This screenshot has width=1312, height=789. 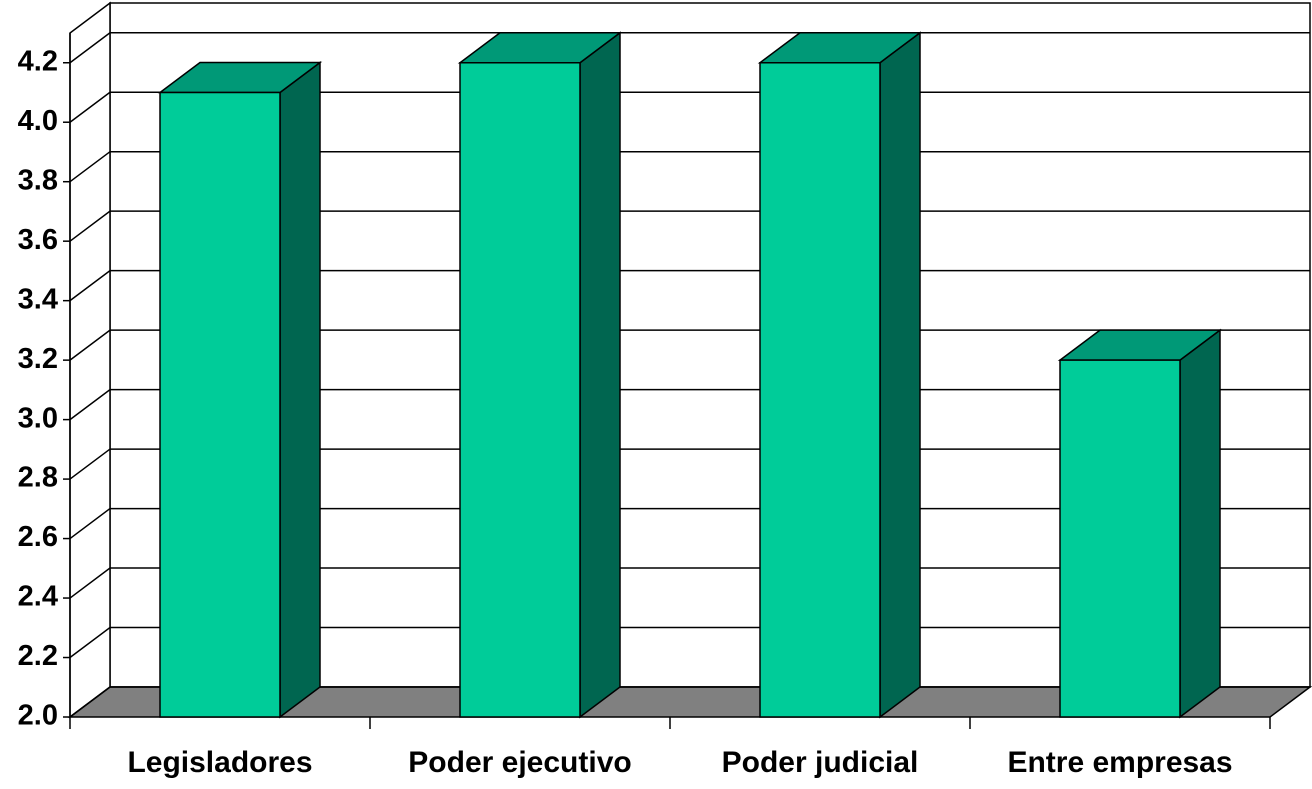 What do you see at coordinates (38, 418) in the screenshot?
I see `y-tick-label: 3.0` at bounding box center [38, 418].